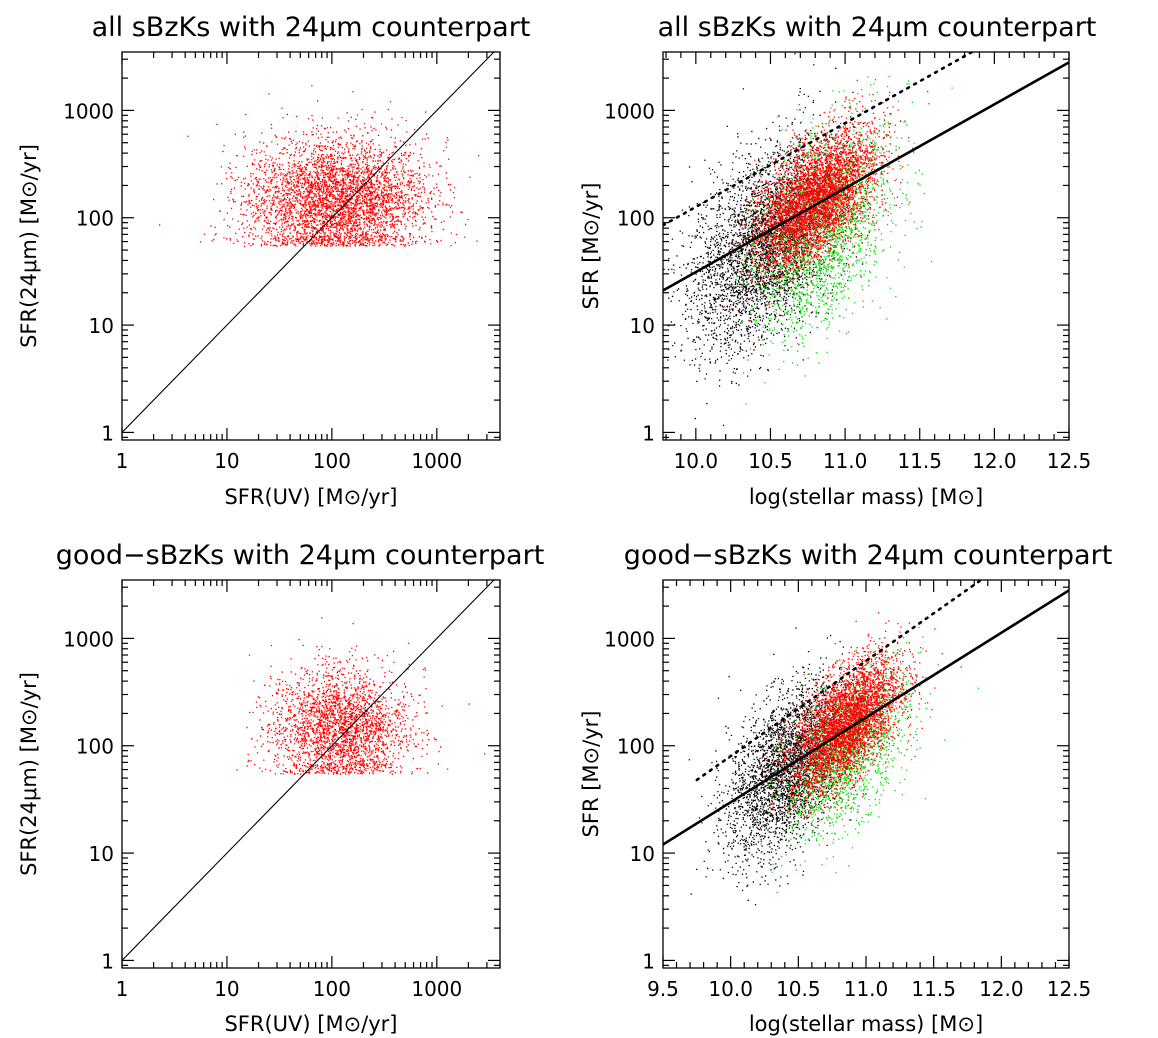 This screenshot has width=1158, height=1038. I want to click on scatter-cloud-black, so click(784, 766).